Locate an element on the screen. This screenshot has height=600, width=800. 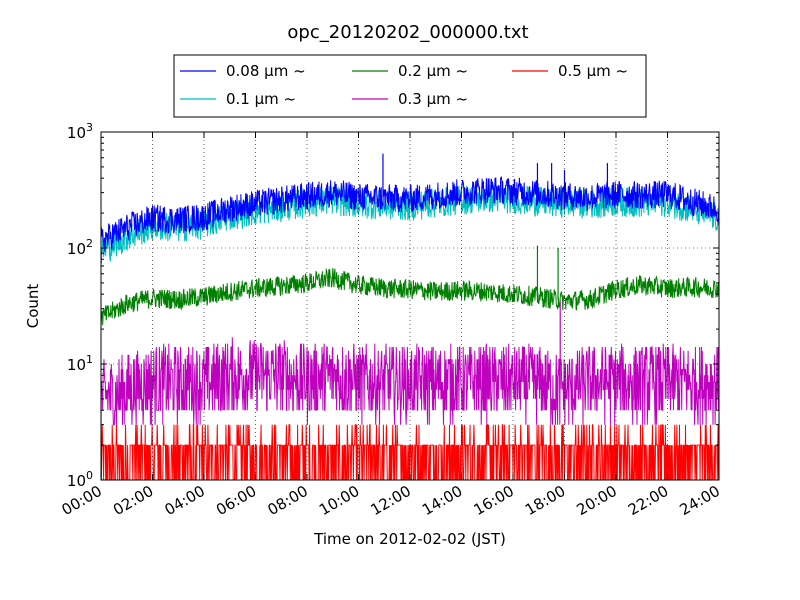
legend-entry: 0.3 μm ~ is located at coordinates (410, 99).